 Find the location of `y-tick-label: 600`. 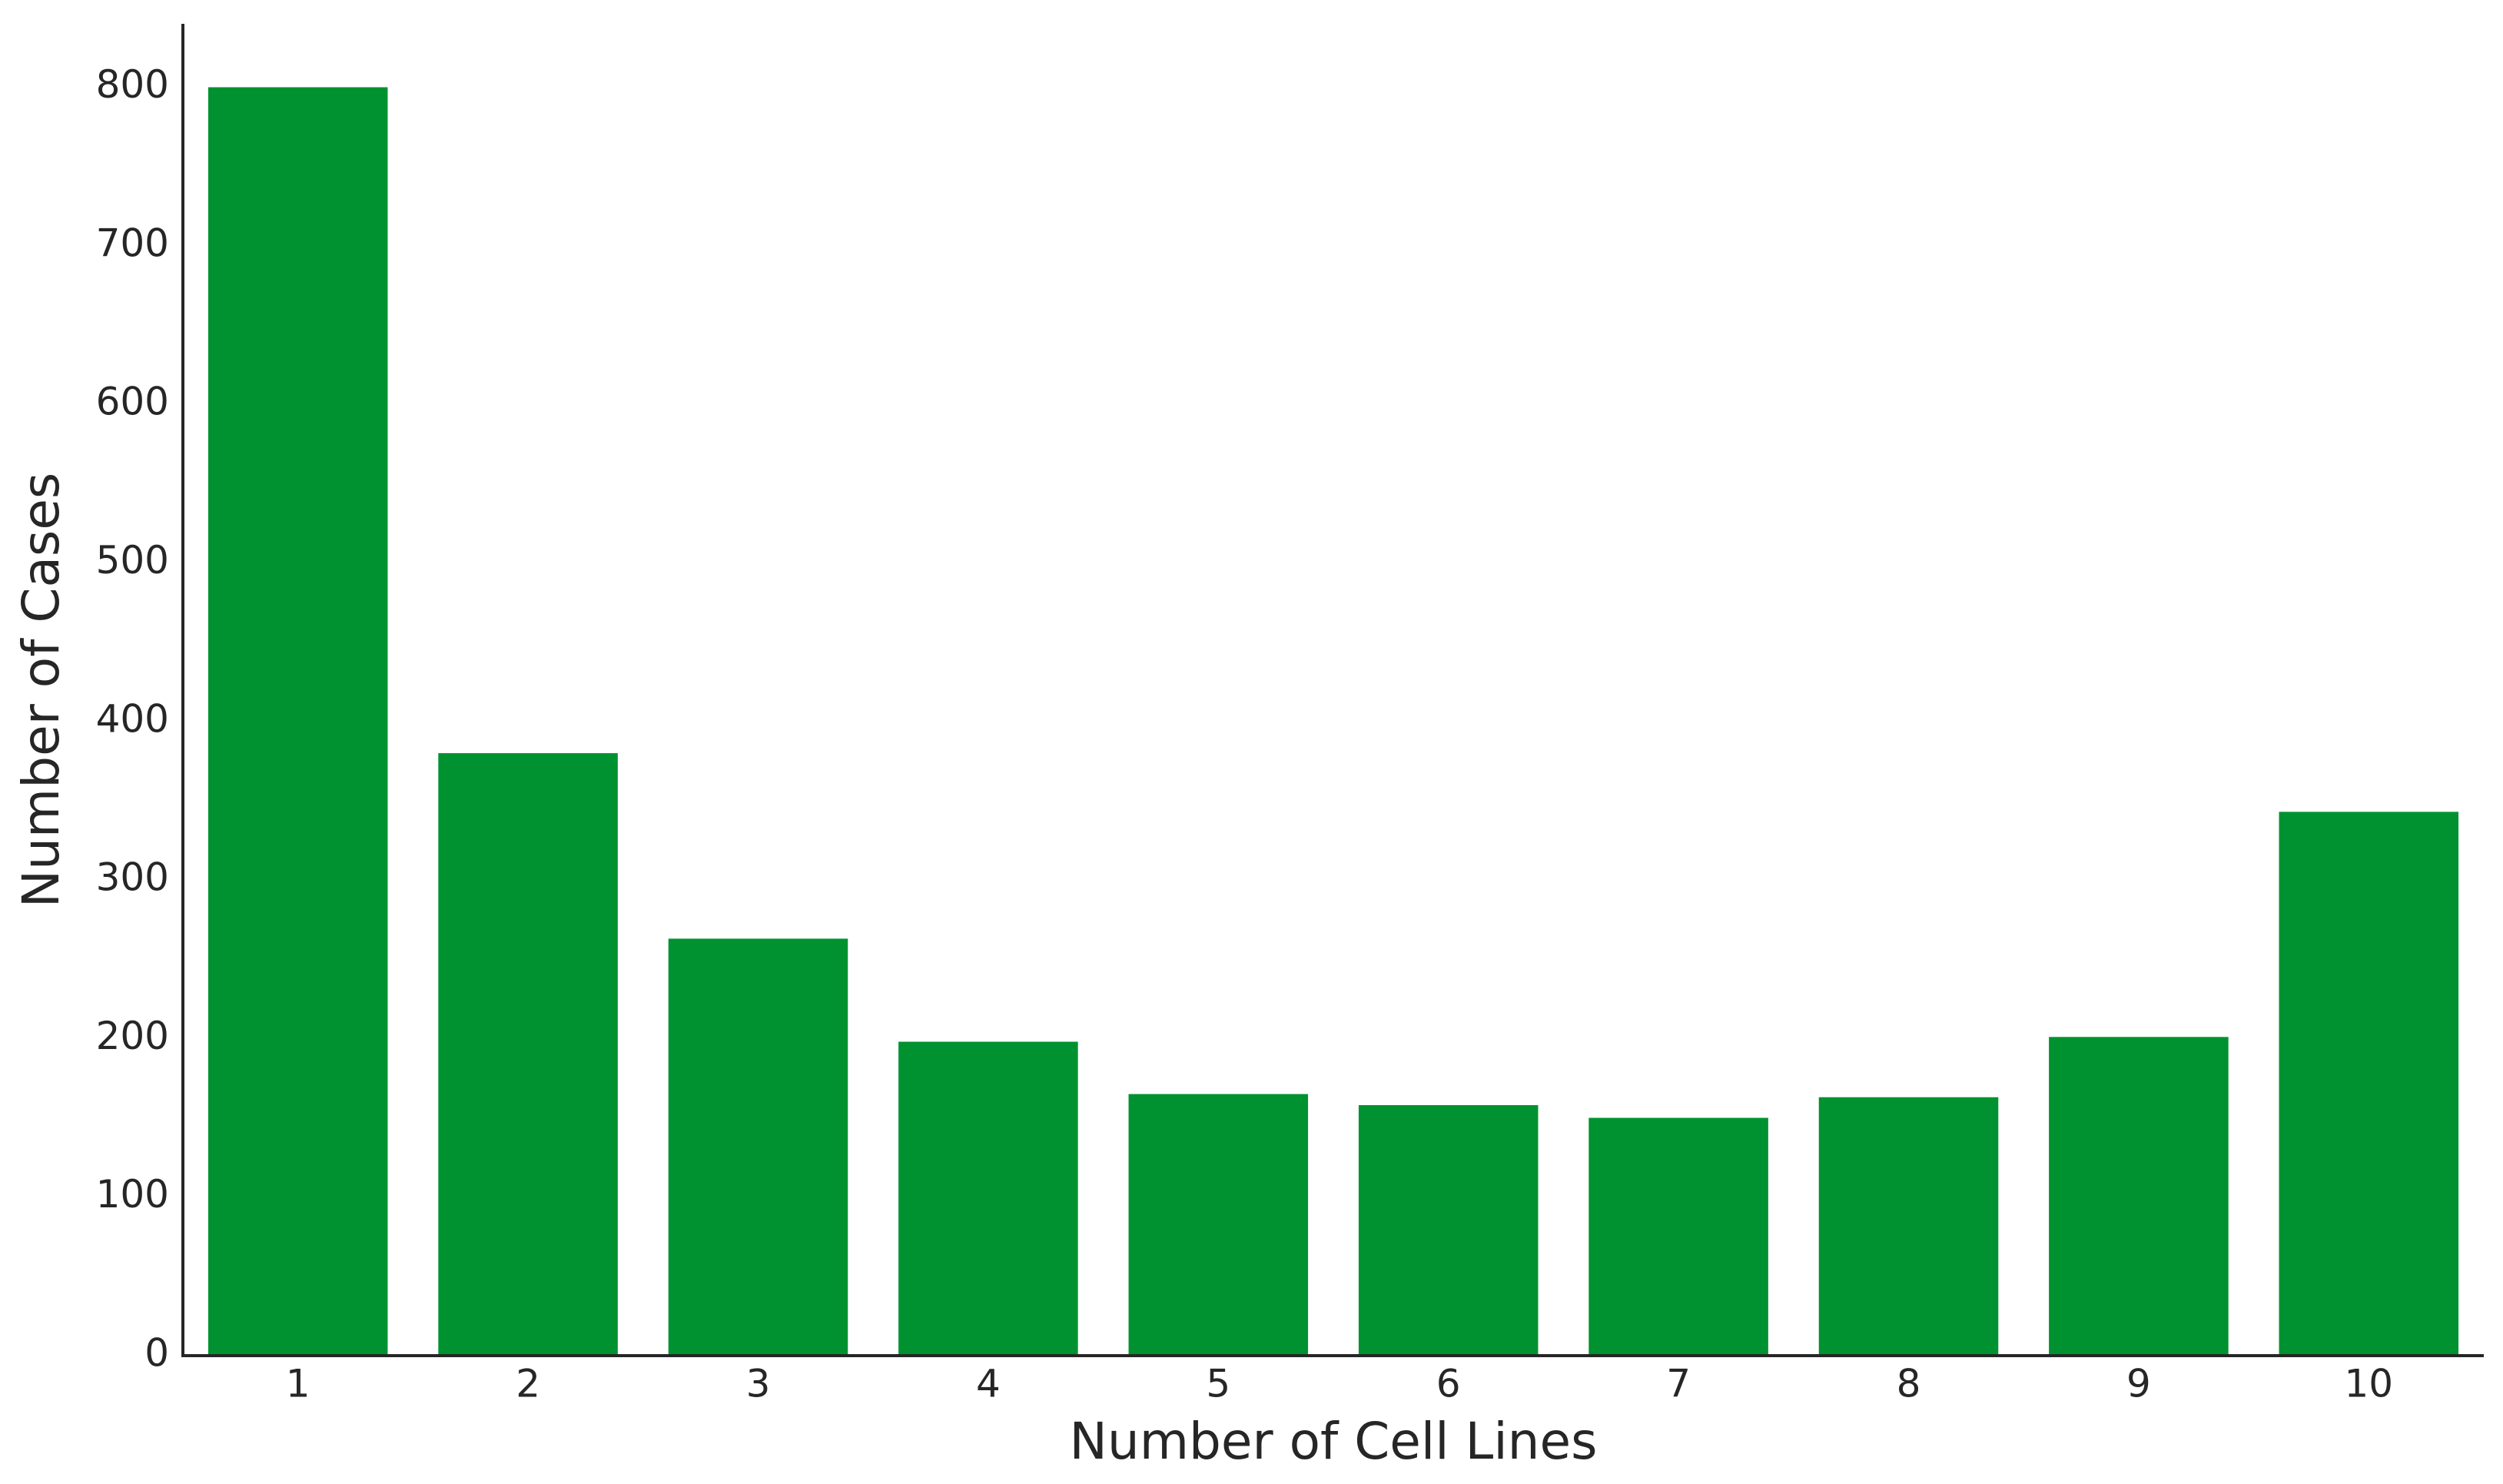

y-tick-label: 600 is located at coordinates (132, 402).